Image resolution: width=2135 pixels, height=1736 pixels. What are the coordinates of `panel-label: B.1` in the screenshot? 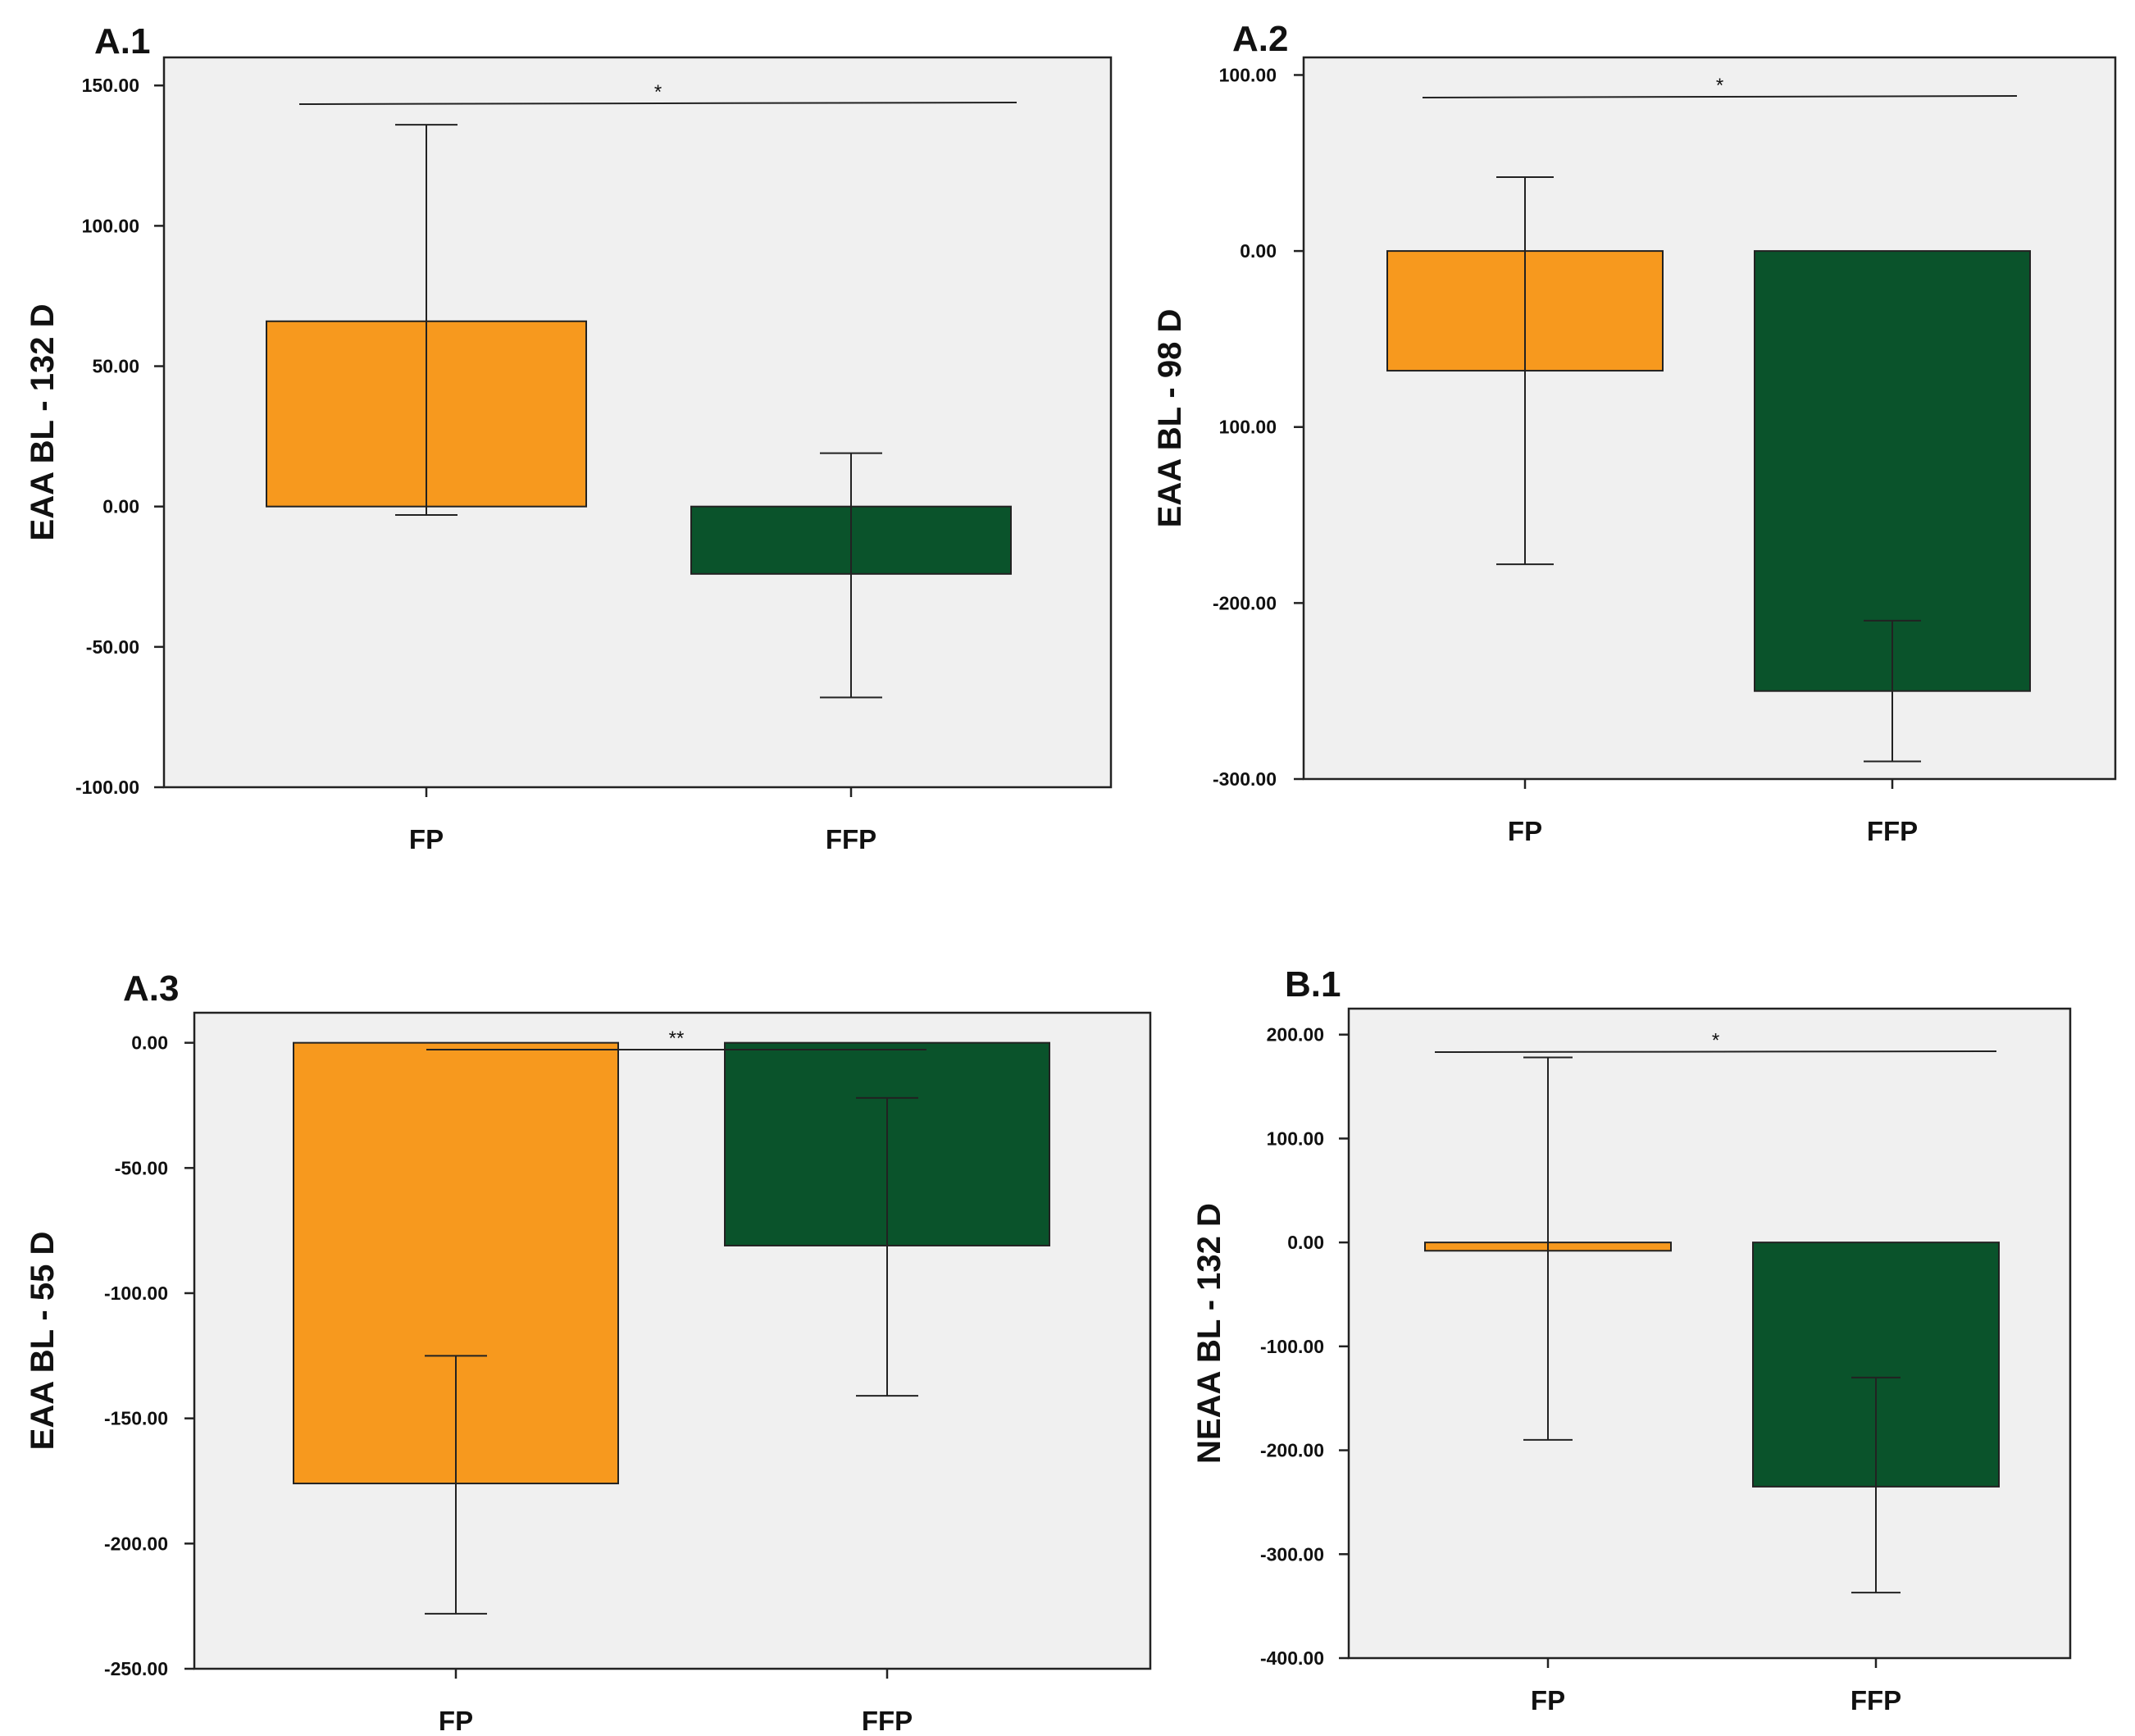 It's located at (1313, 985).